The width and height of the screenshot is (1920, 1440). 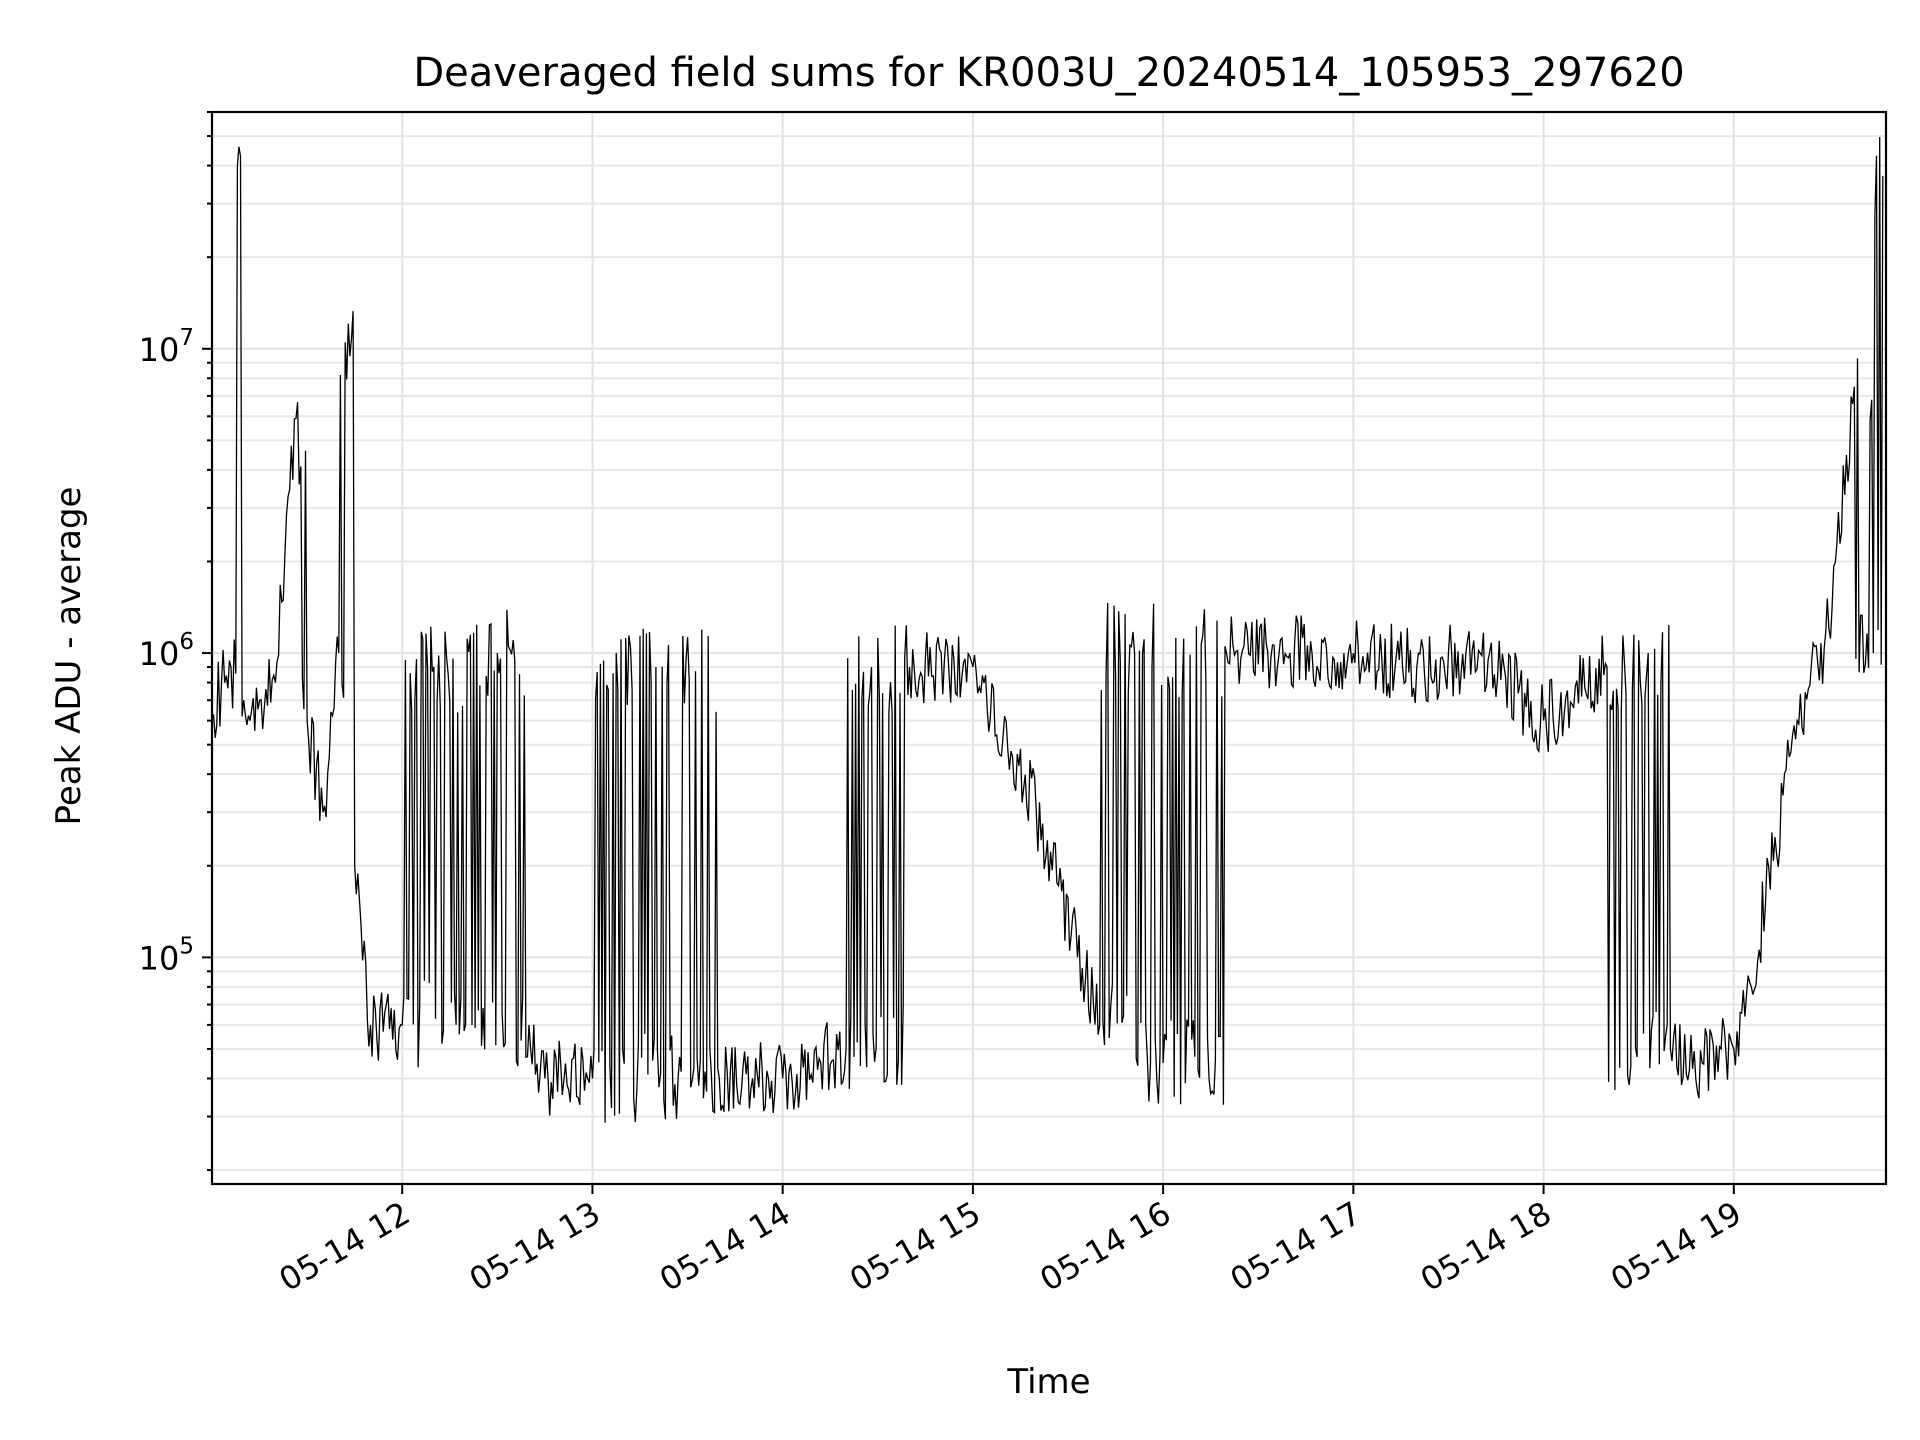 What do you see at coordinates (166, 955) in the screenshot?
I see `y-tick-label: 10⁵` at bounding box center [166, 955].